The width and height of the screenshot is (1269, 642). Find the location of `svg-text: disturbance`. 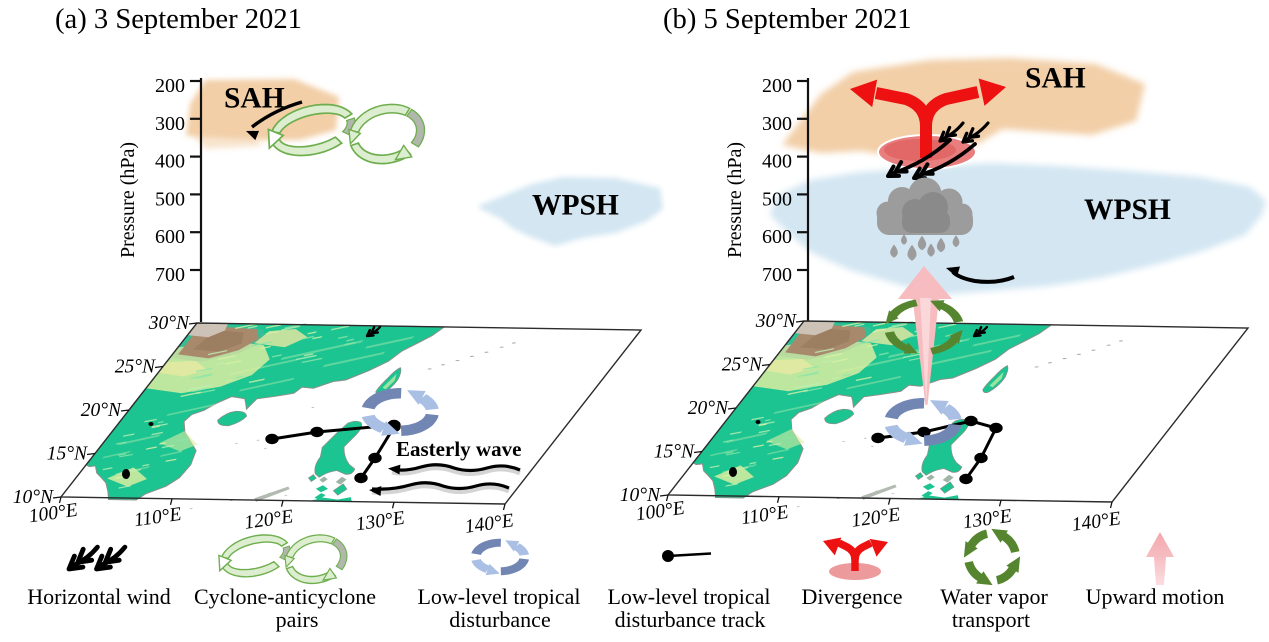

svg-text: disturbance is located at coordinates (499, 619).